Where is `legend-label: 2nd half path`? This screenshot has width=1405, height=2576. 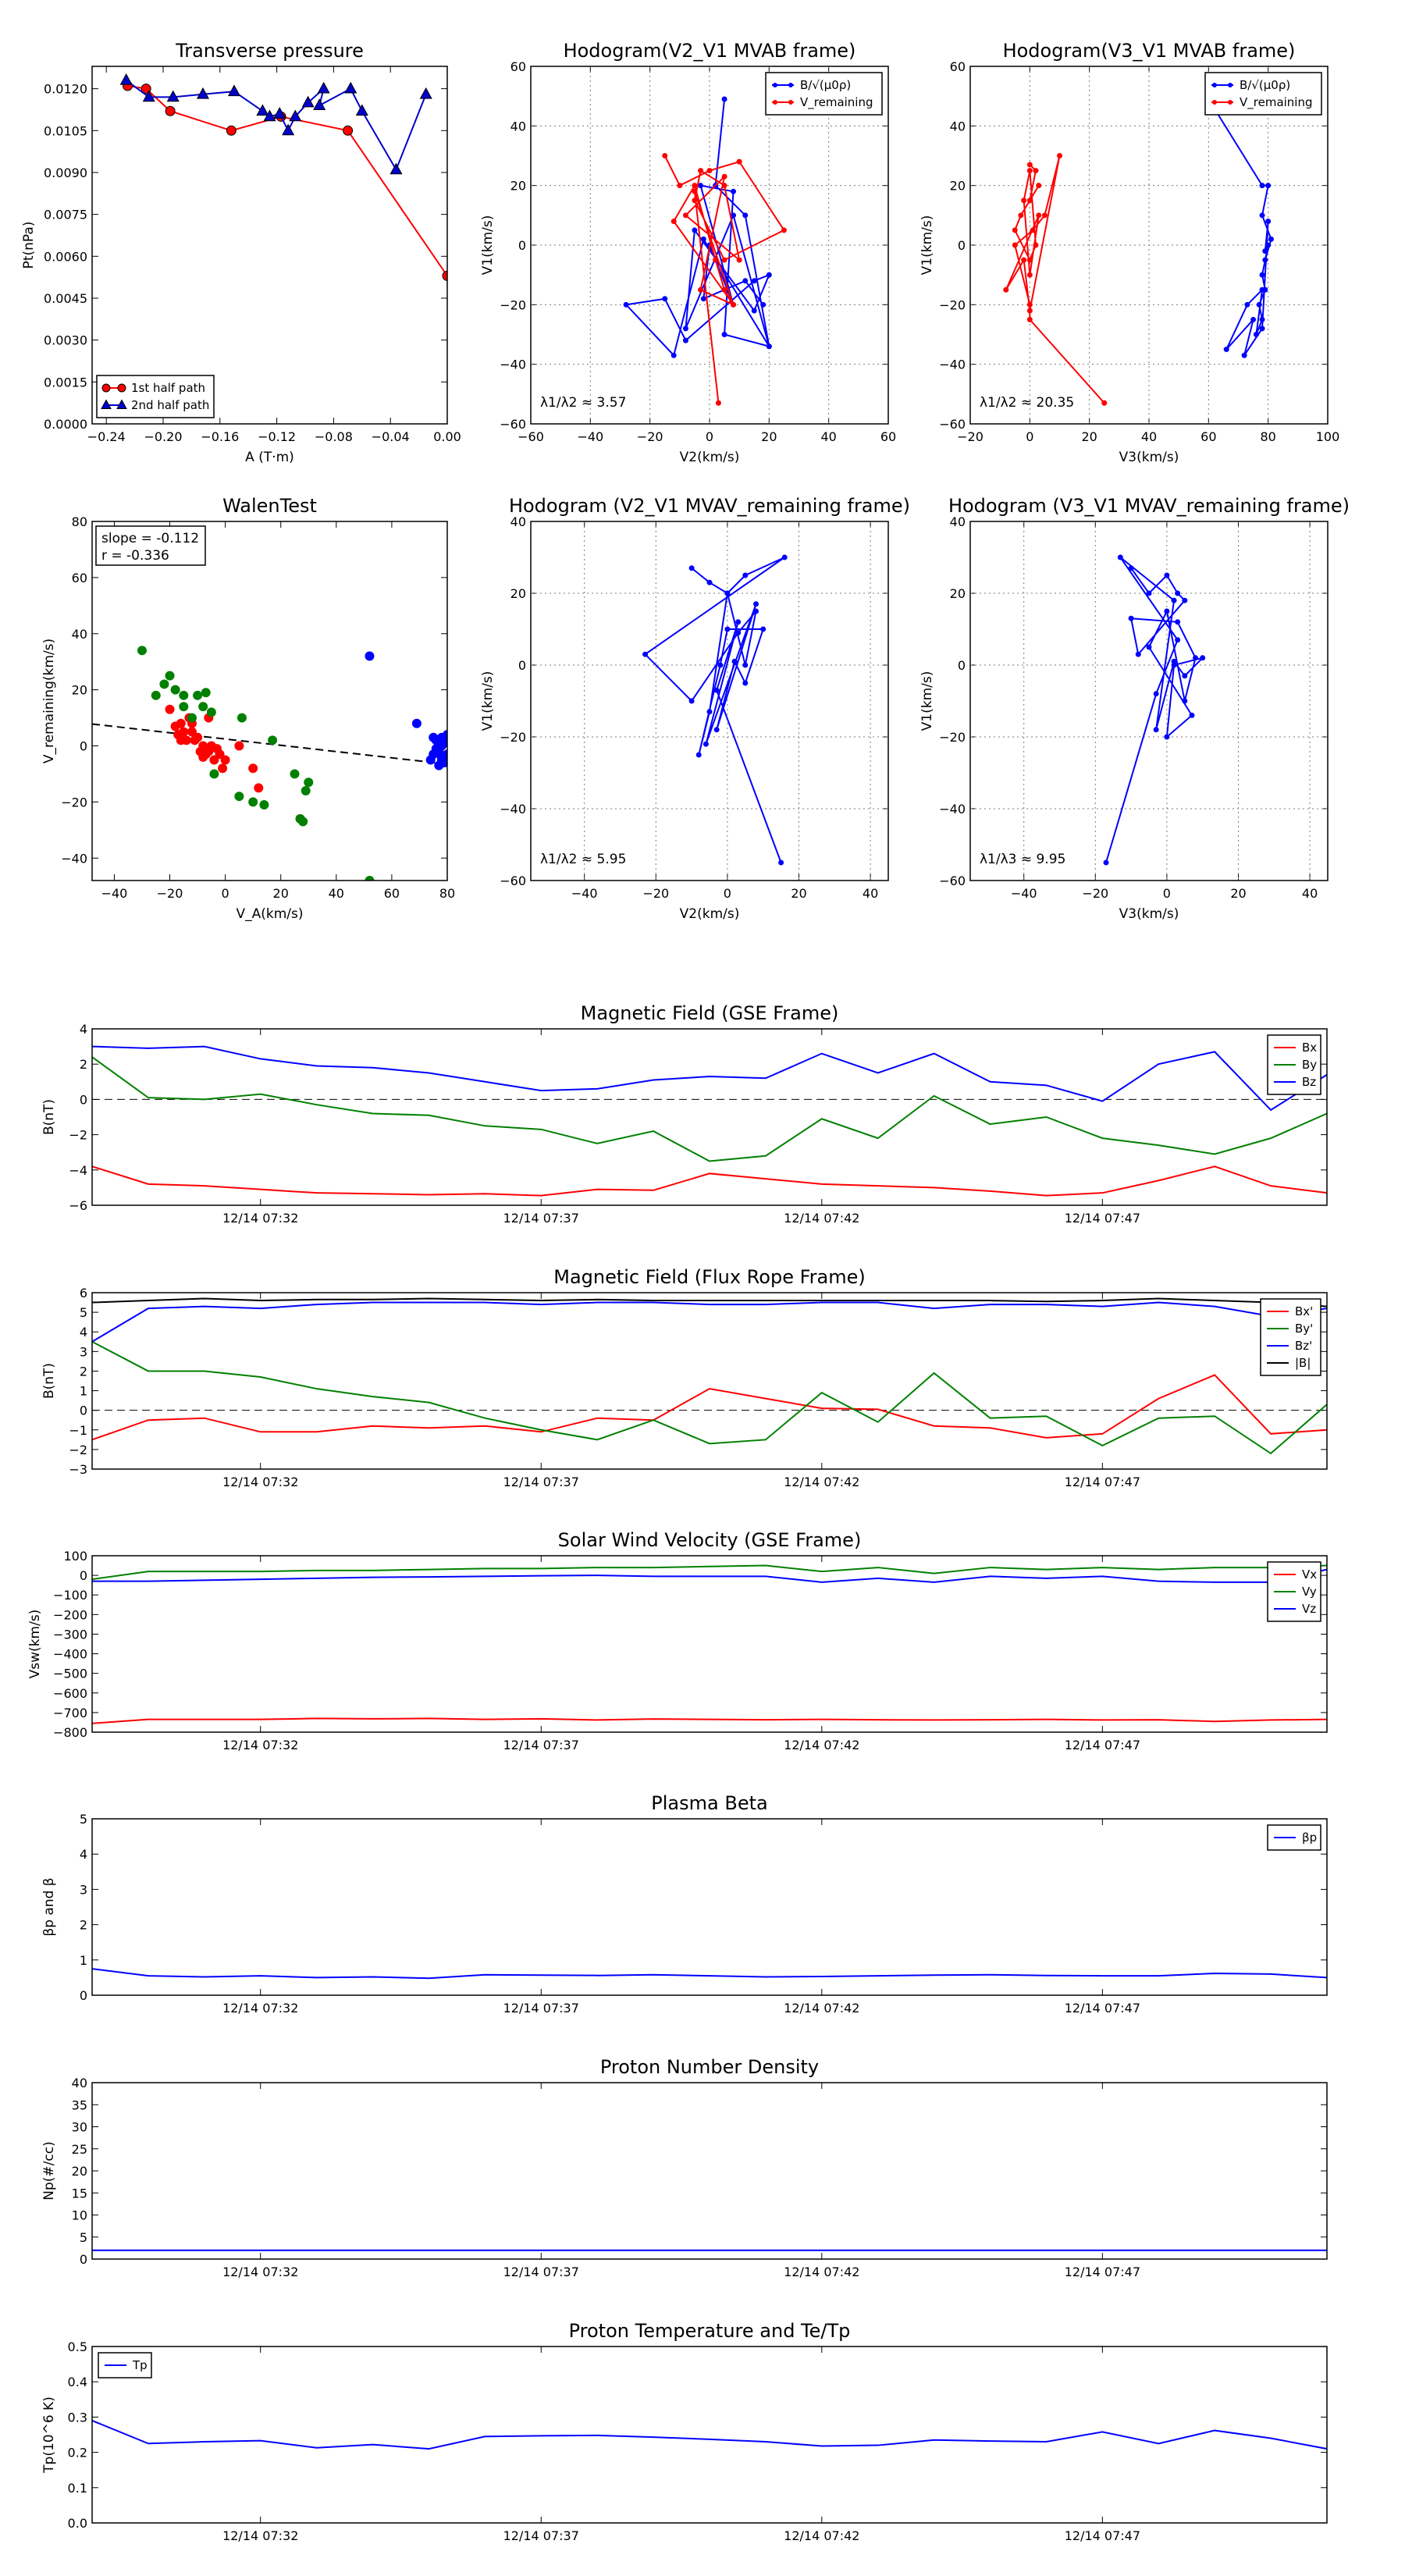 legend-label: 2nd half path is located at coordinates (170, 405).